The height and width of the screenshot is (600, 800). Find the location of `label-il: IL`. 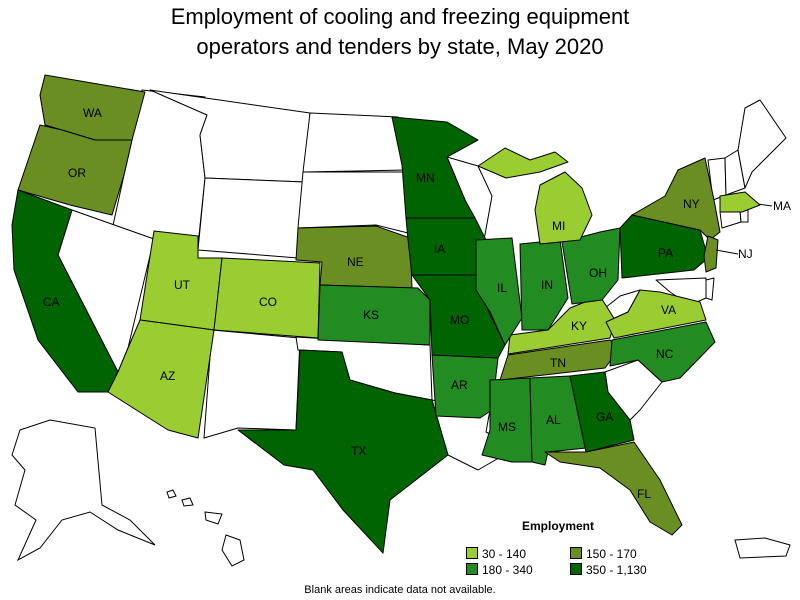

label-il: IL is located at coordinates (502, 288).